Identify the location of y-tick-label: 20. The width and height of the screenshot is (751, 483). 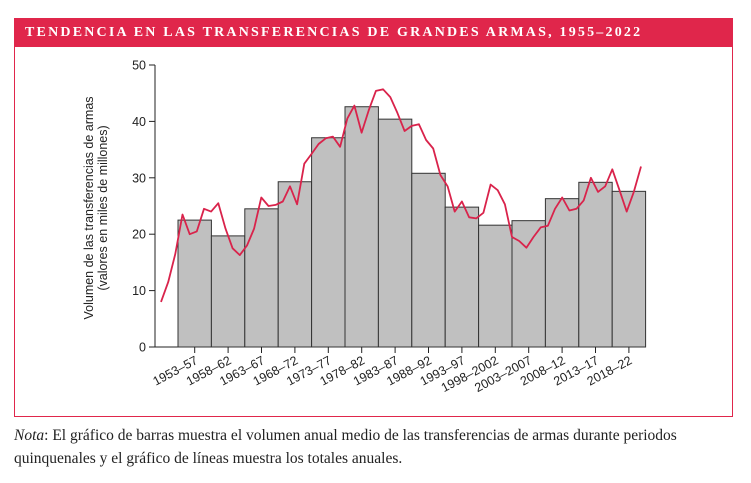
(139, 235).